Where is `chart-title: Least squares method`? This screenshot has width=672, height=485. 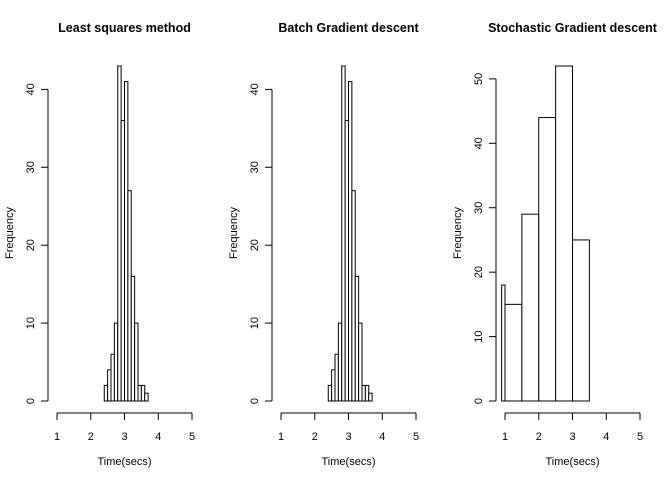
chart-title: Least squares method is located at coordinates (124, 28).